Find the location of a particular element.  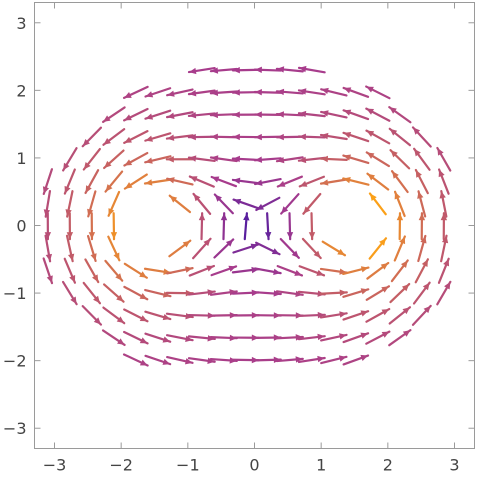

y-tick-label: −1 is located at coordinates (15, 293).